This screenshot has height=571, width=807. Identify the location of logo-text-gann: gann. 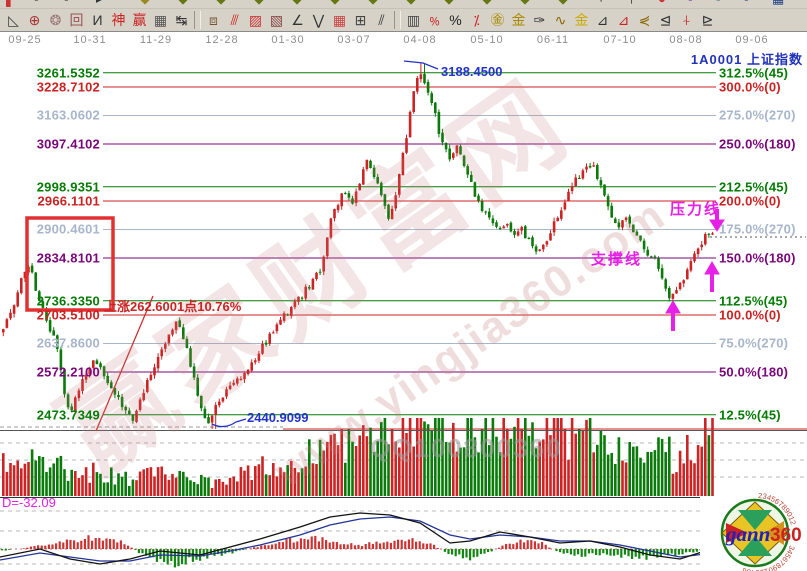
(747, 534).